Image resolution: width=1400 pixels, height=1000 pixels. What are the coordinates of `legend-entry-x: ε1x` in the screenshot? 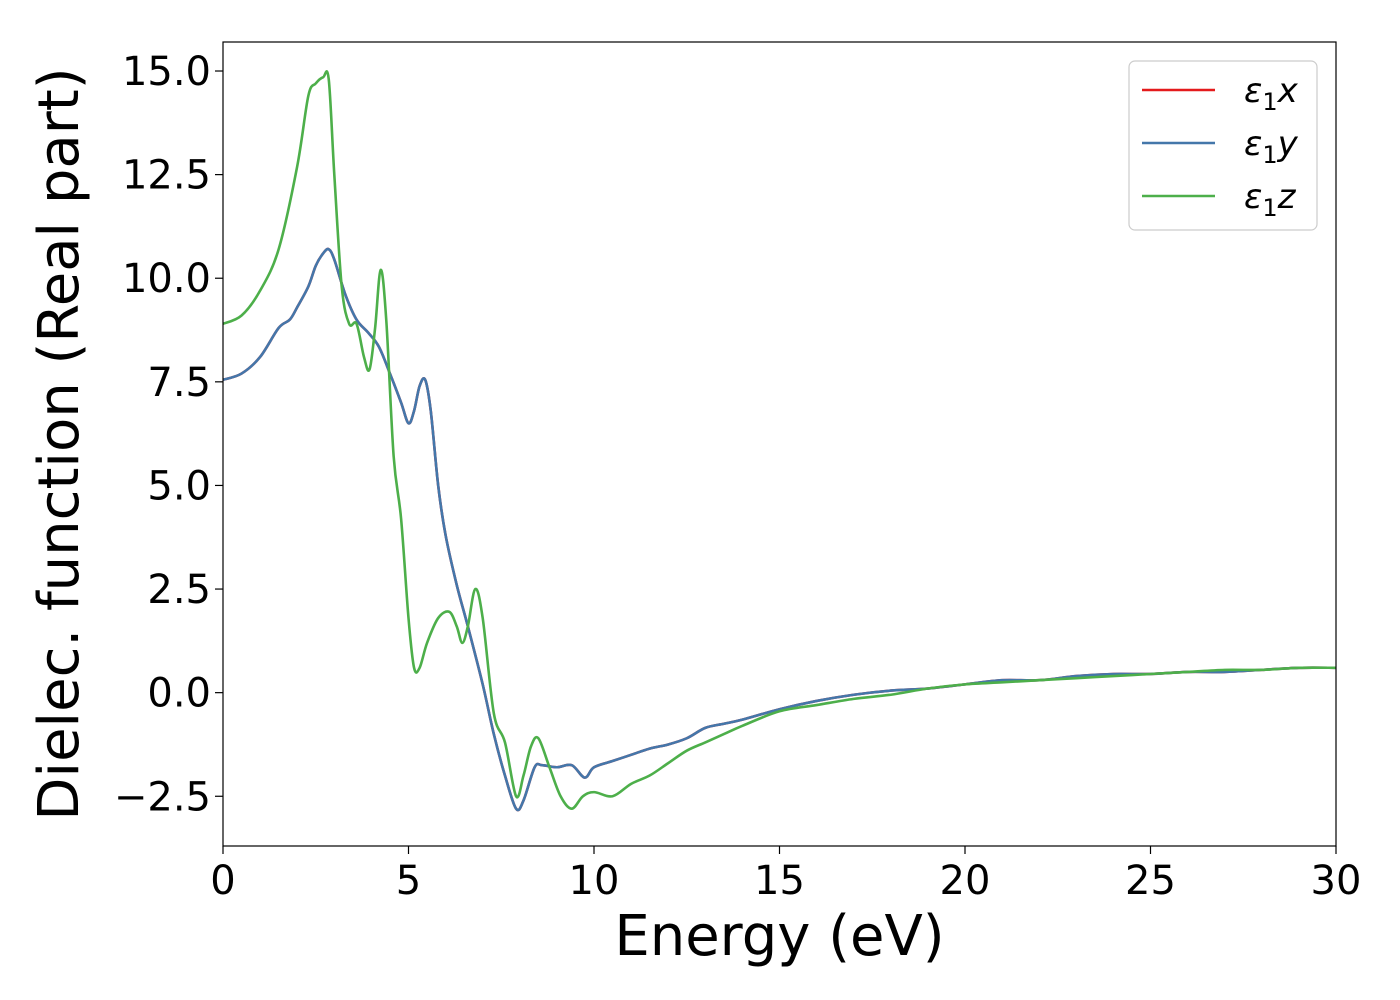 It's located at (1220, 93).